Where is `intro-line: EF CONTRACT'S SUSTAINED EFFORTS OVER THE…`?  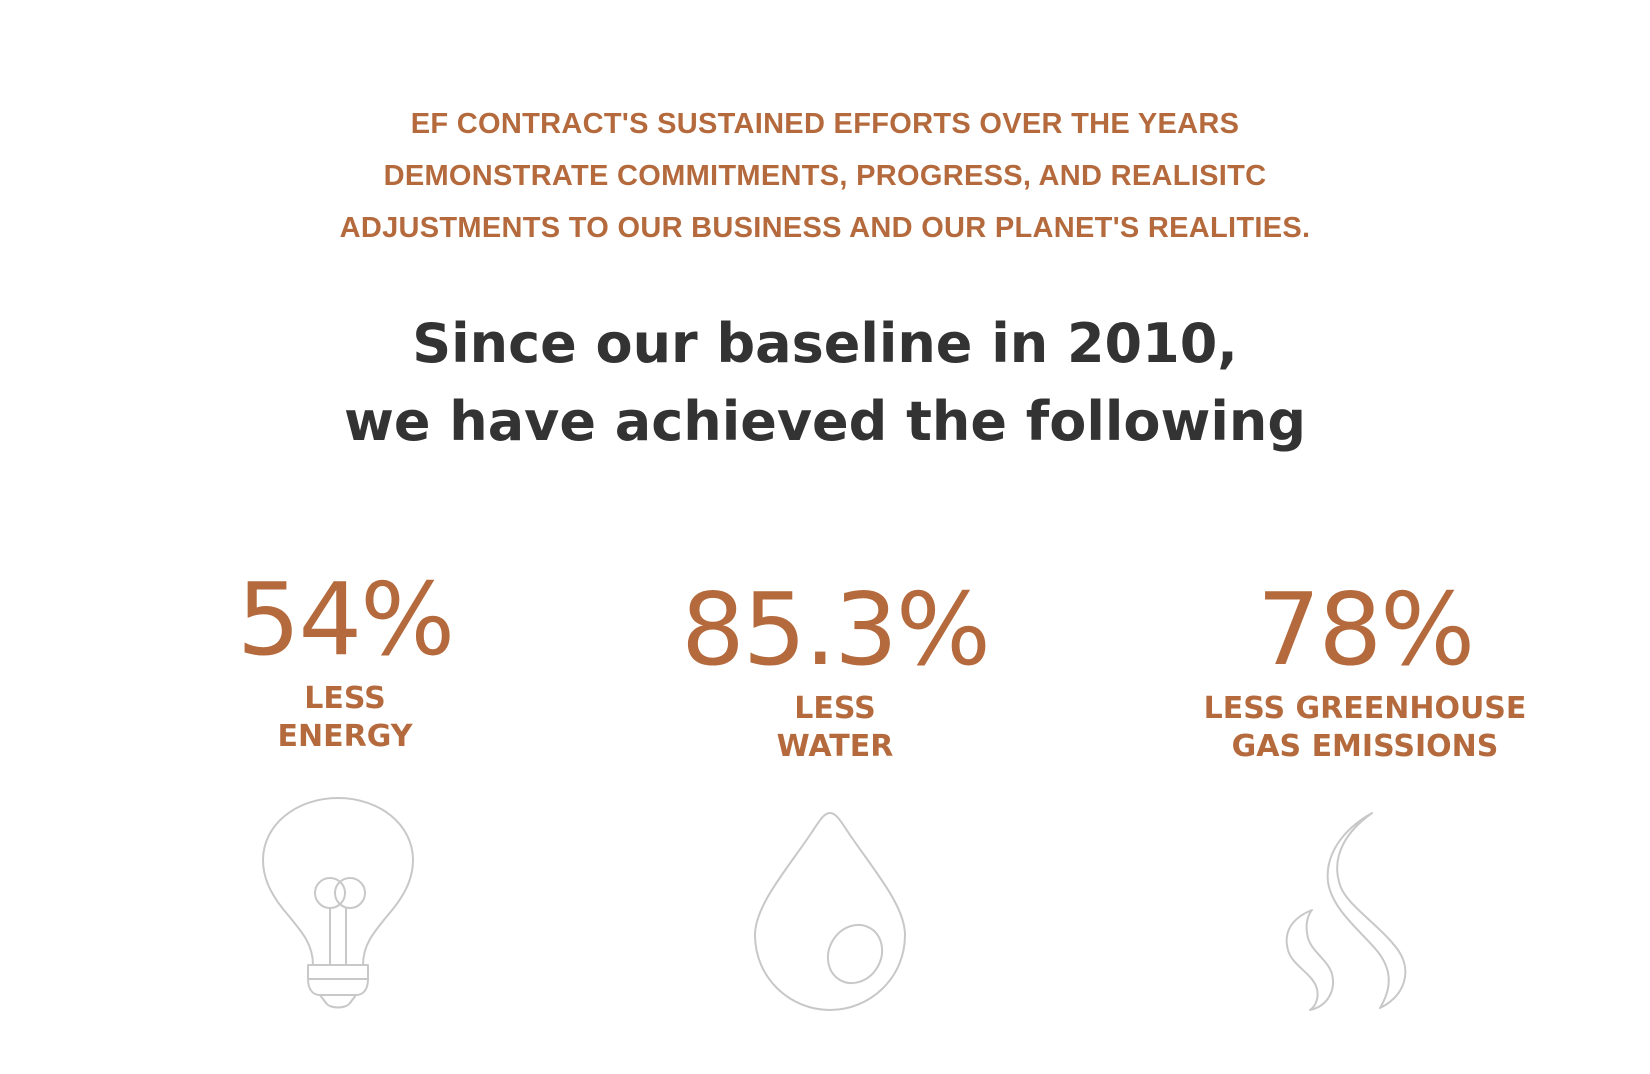 intro-line: EF CONTRACT'S SUSTAINED EFFORTS OVER THE… is located at coordinates (825, 124).